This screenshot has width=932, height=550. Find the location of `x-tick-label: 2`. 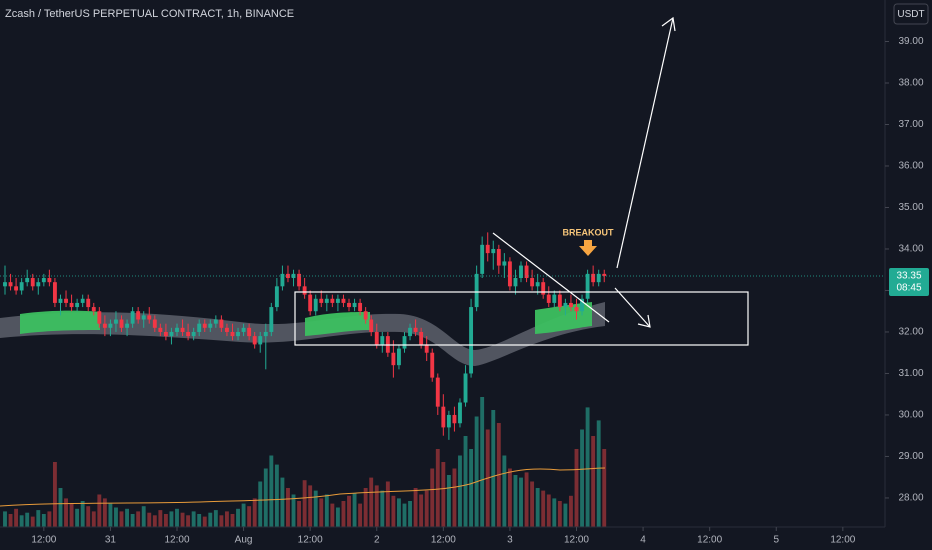

x-tick-label: 2 is located at coordinates (377, 540).